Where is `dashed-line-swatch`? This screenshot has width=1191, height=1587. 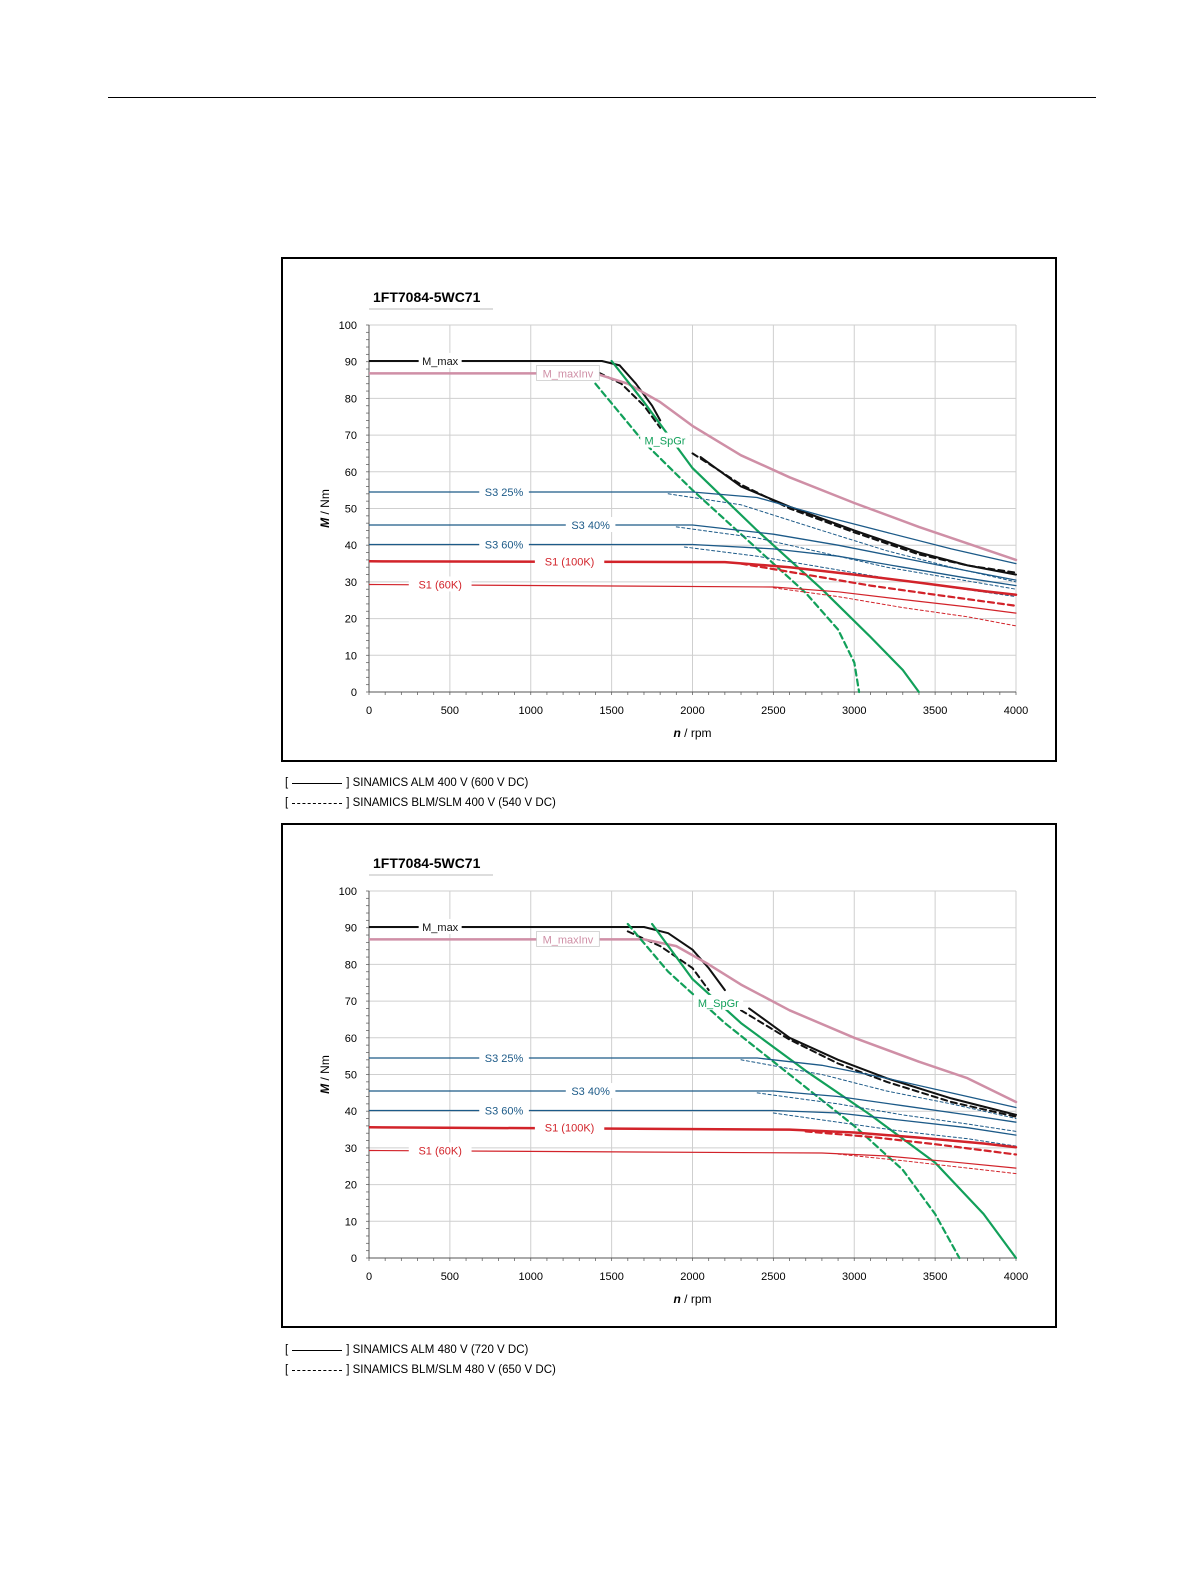
dashed-line-swatch is located at coordinates (317, 1370).